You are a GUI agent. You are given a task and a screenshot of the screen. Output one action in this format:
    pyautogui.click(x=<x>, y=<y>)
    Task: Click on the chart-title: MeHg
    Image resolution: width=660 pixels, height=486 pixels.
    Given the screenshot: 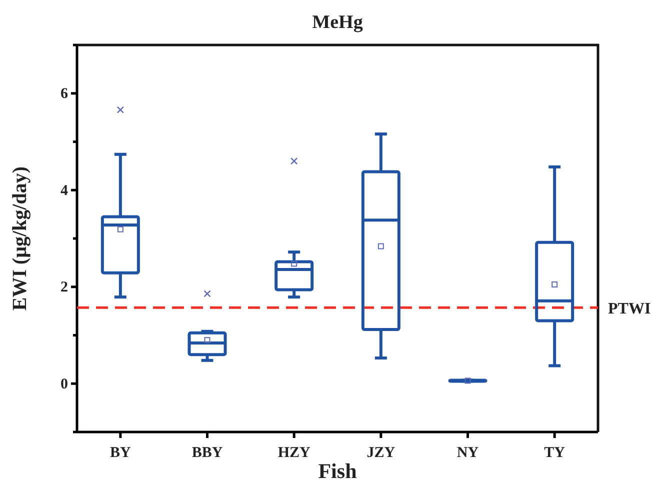 What is the action you would take?
    pyautogui.click(x=338, y=22)
    